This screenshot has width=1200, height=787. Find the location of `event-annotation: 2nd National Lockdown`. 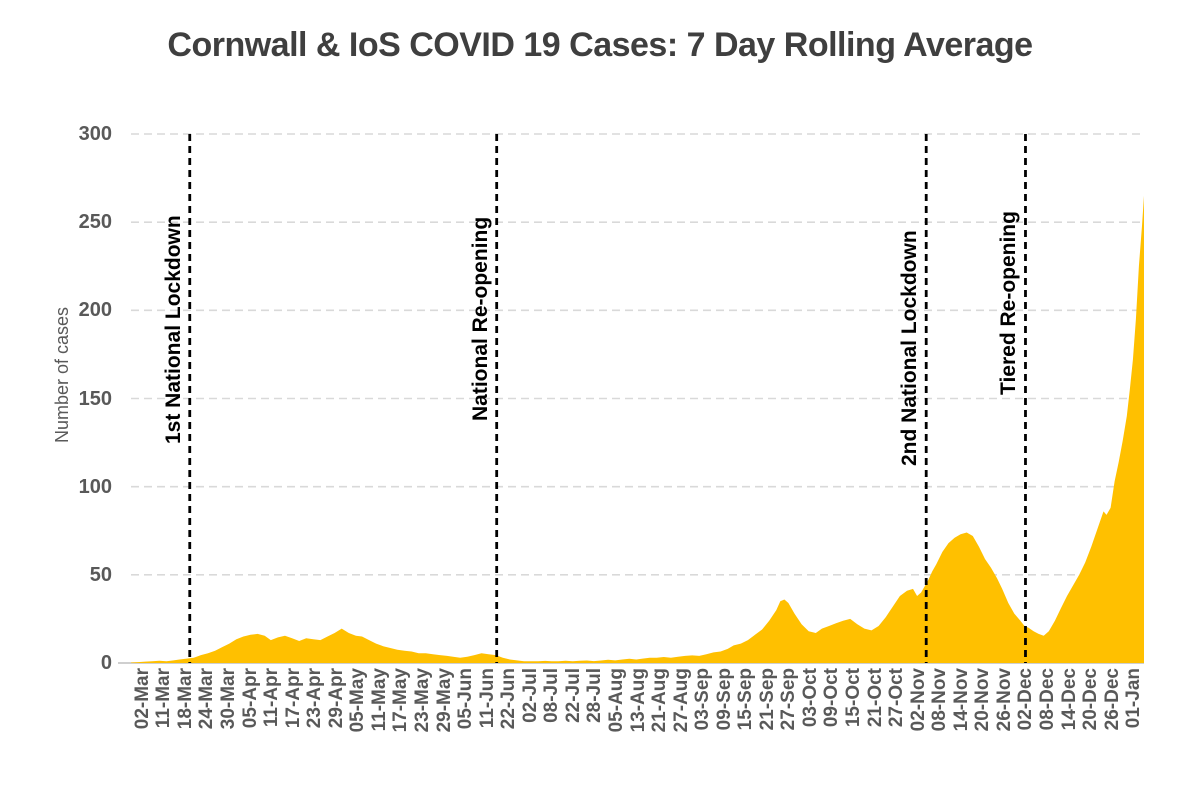

event-annotation: 2nd National Lockdown is located at coordinates (910, 348).